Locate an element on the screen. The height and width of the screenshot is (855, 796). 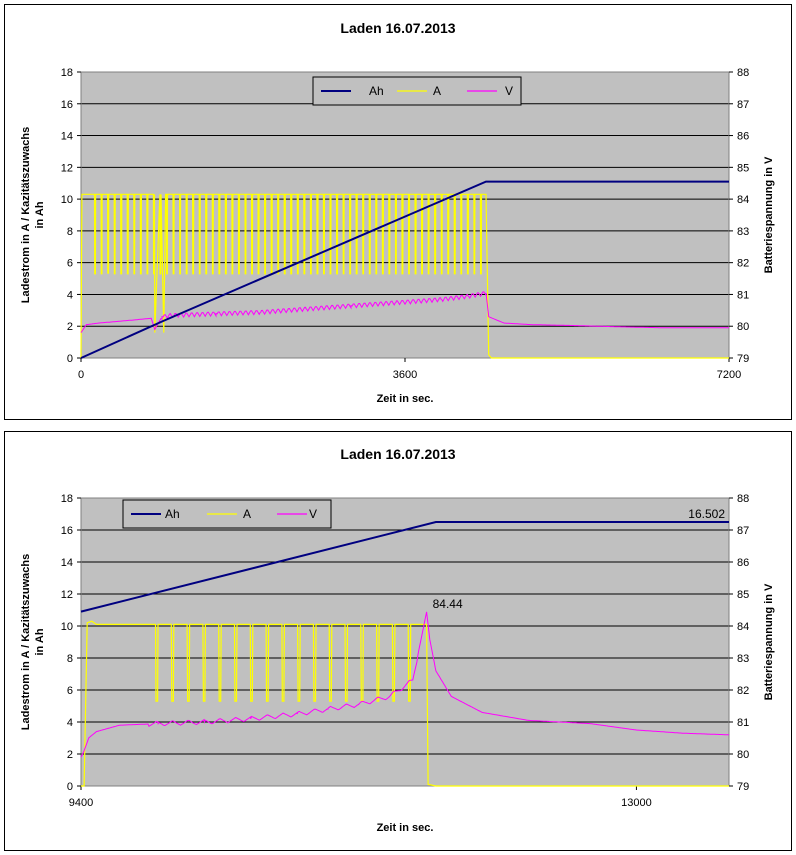
x-axis-ticks: 9400 13000 is located at coordinates (360, 797).